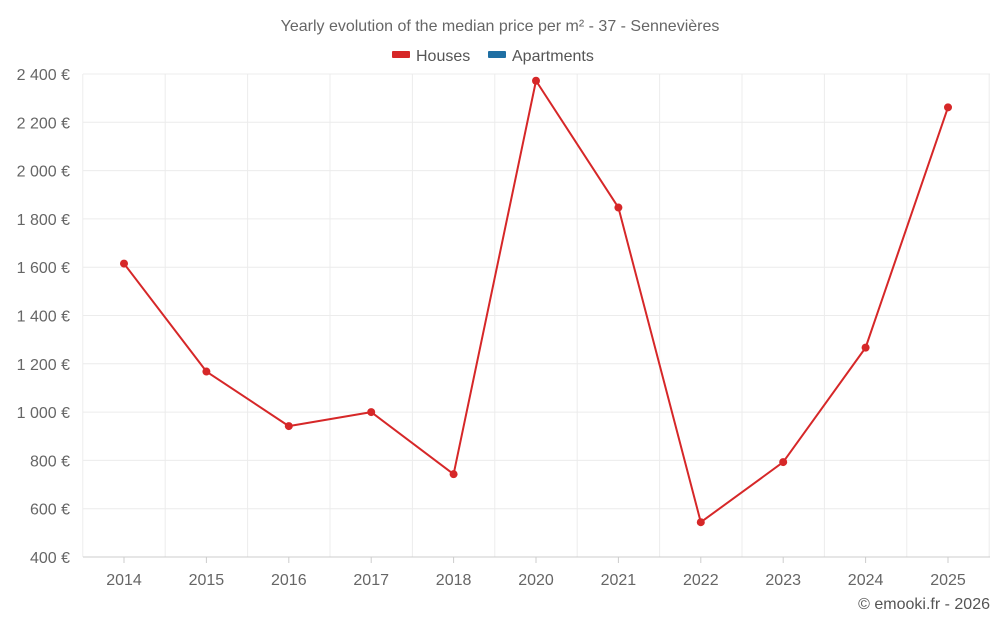 The height and width of the screenshot is (630, 1000). What do you see at coordinates (948, 580) in the screenshot?
I see `x-tick-label: 2025` at bounding box center [948, 580].